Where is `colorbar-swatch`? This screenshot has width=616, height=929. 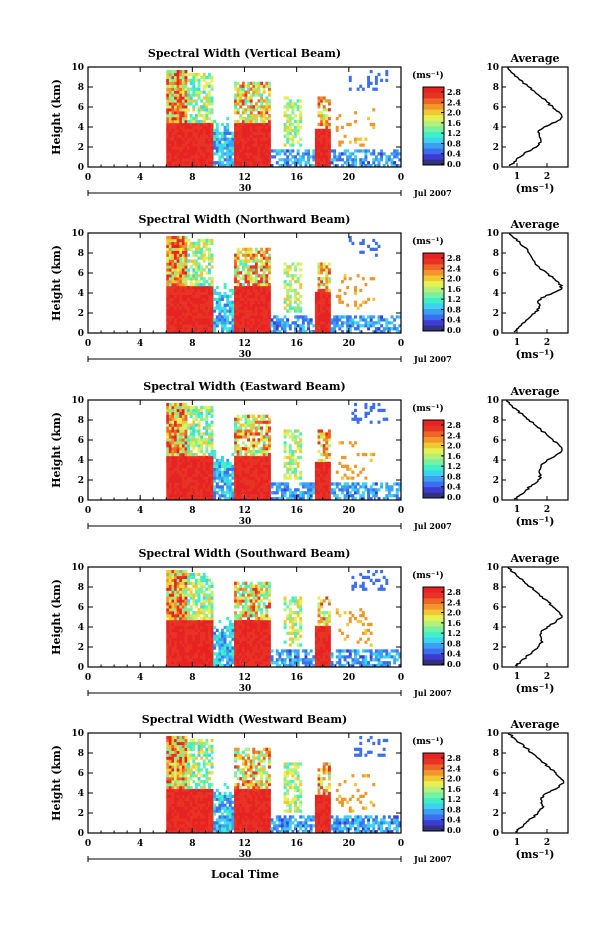 colorbar-swatch is located at coordinates (433, 489).